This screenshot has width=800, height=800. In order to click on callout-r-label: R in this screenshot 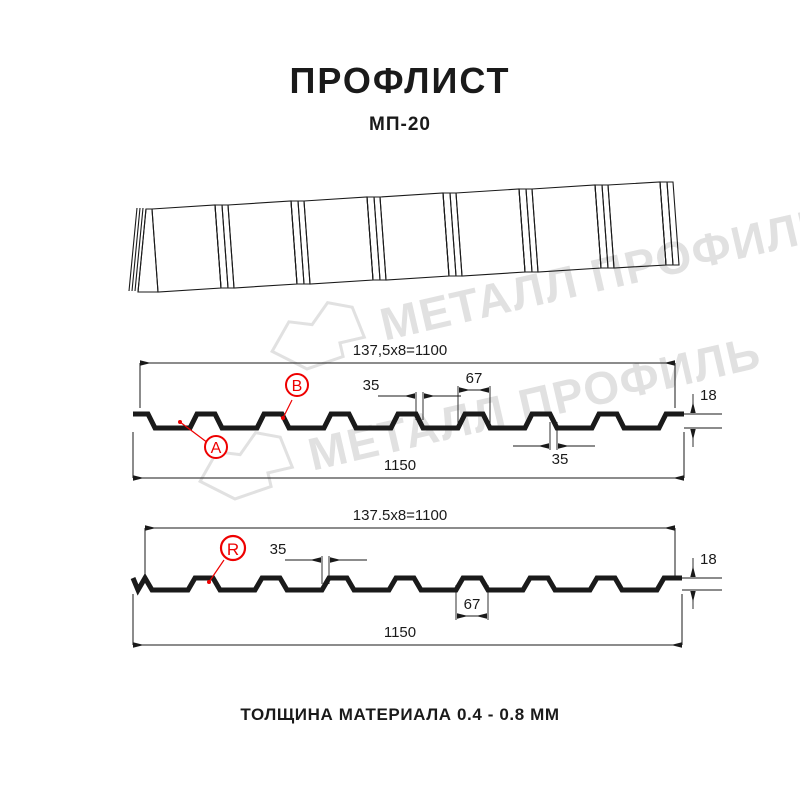, I will do `click(233, 549)`.